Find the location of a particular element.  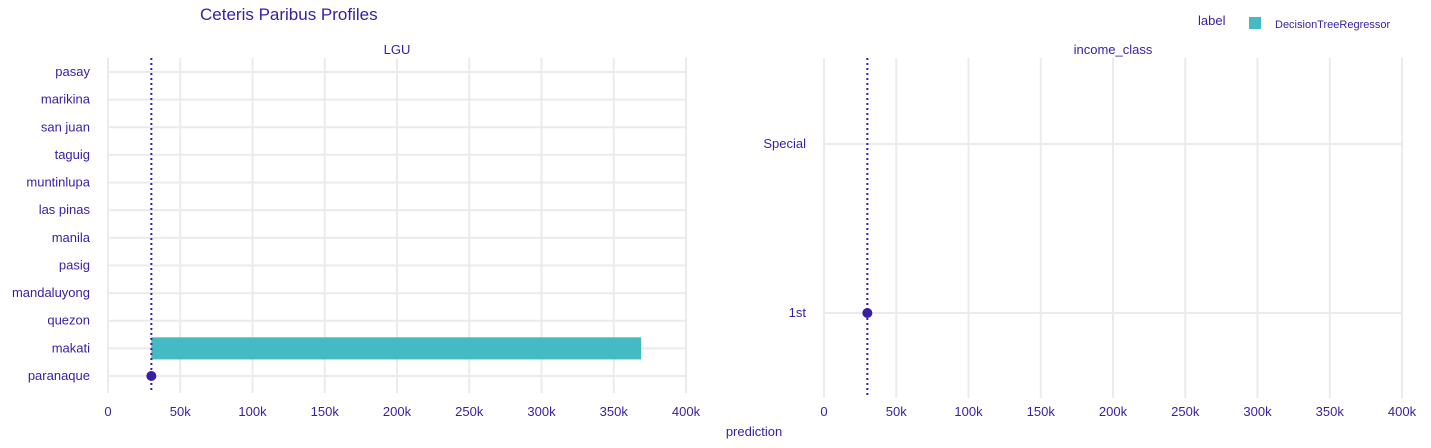

y-tick-label: mandaluyong is located at coordinates (51, 292).